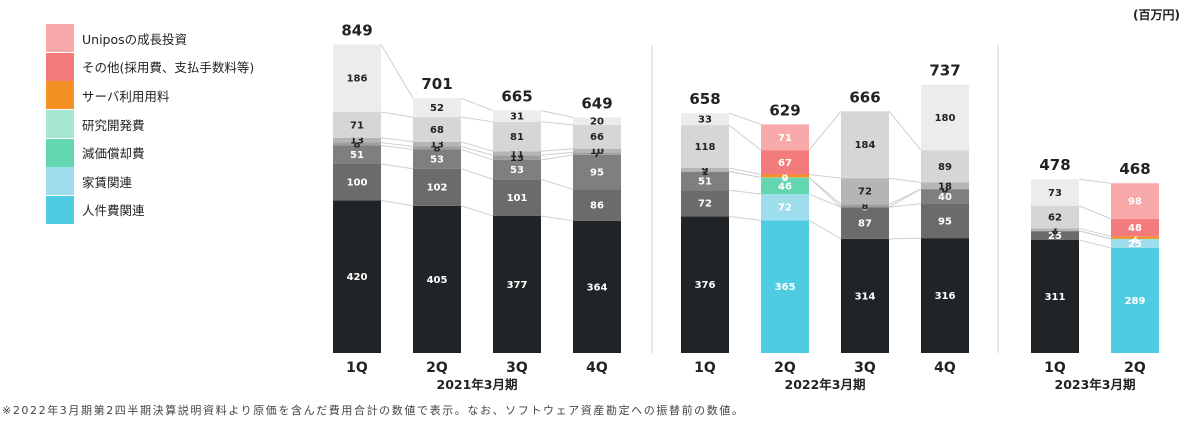 Image resolution: width=1192 pixels, height=424 pixels. I want to click on segment-value-label: 377, so click(517, 285).